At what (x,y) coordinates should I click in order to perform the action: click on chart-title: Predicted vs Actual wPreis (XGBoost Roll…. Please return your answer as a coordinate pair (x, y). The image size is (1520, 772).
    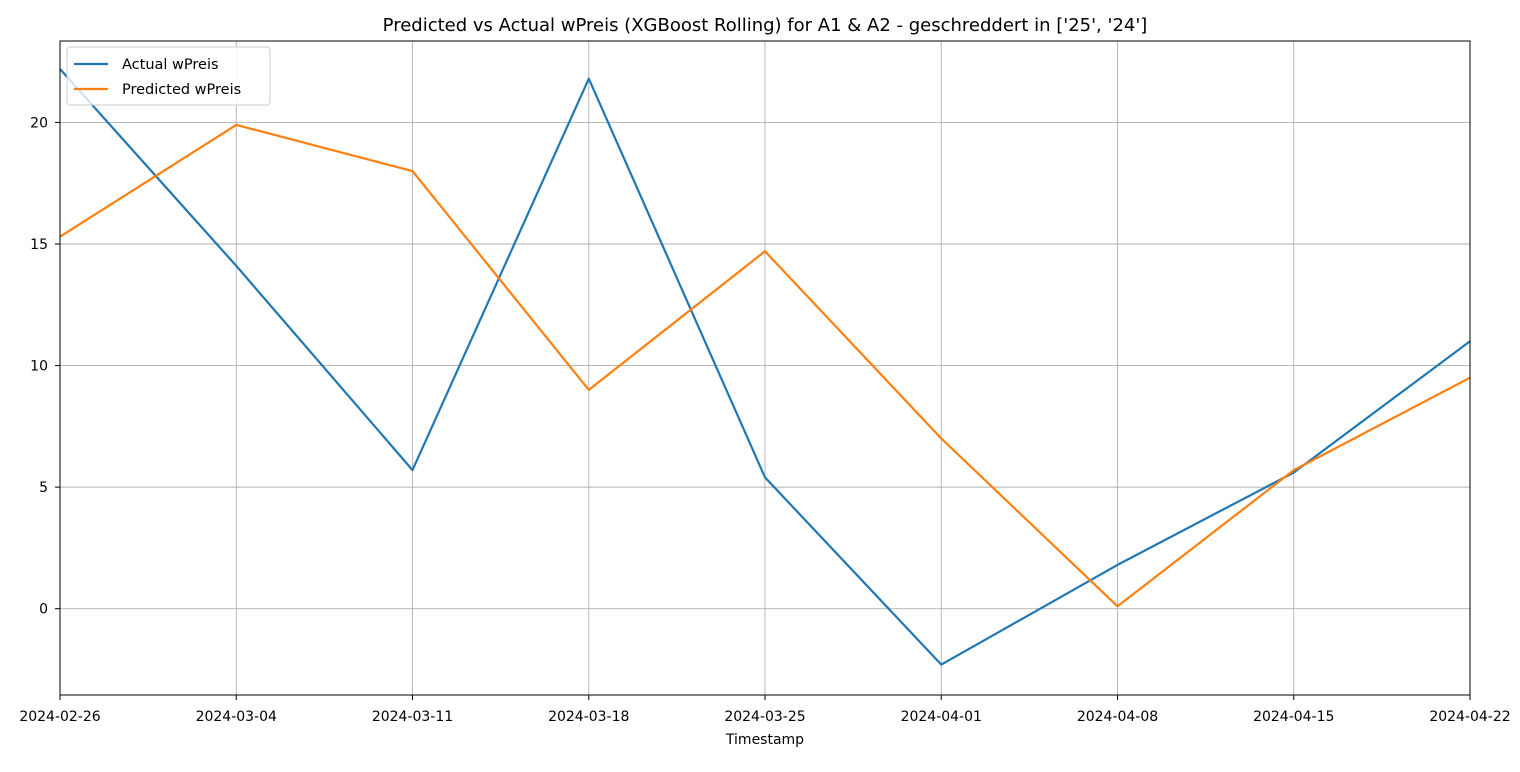
    Looking at the image, I should click on (765, 25).